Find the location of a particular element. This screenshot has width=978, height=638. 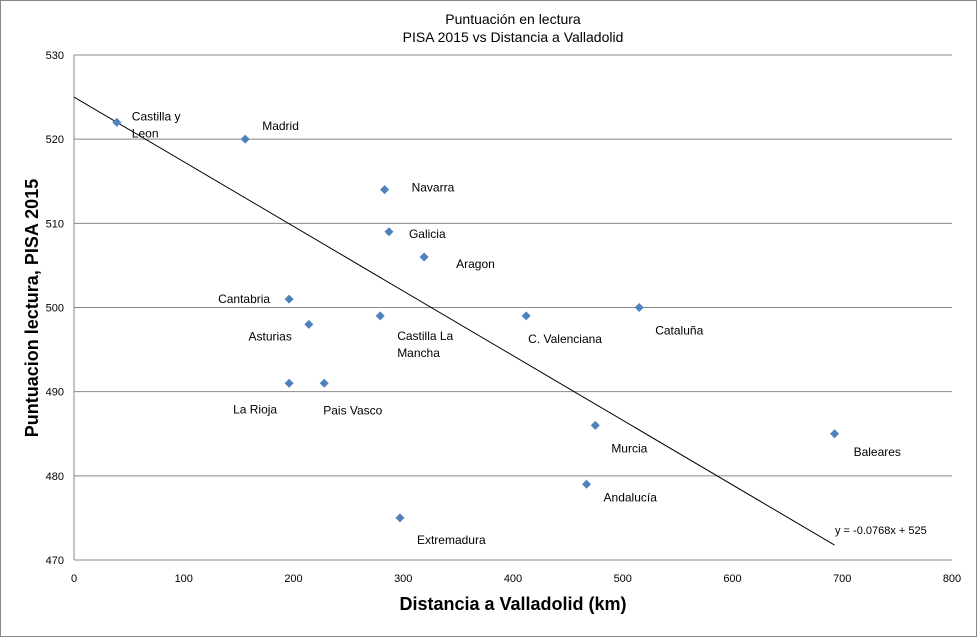

x-tick-label: 800 is located at coordinates (952, 579).